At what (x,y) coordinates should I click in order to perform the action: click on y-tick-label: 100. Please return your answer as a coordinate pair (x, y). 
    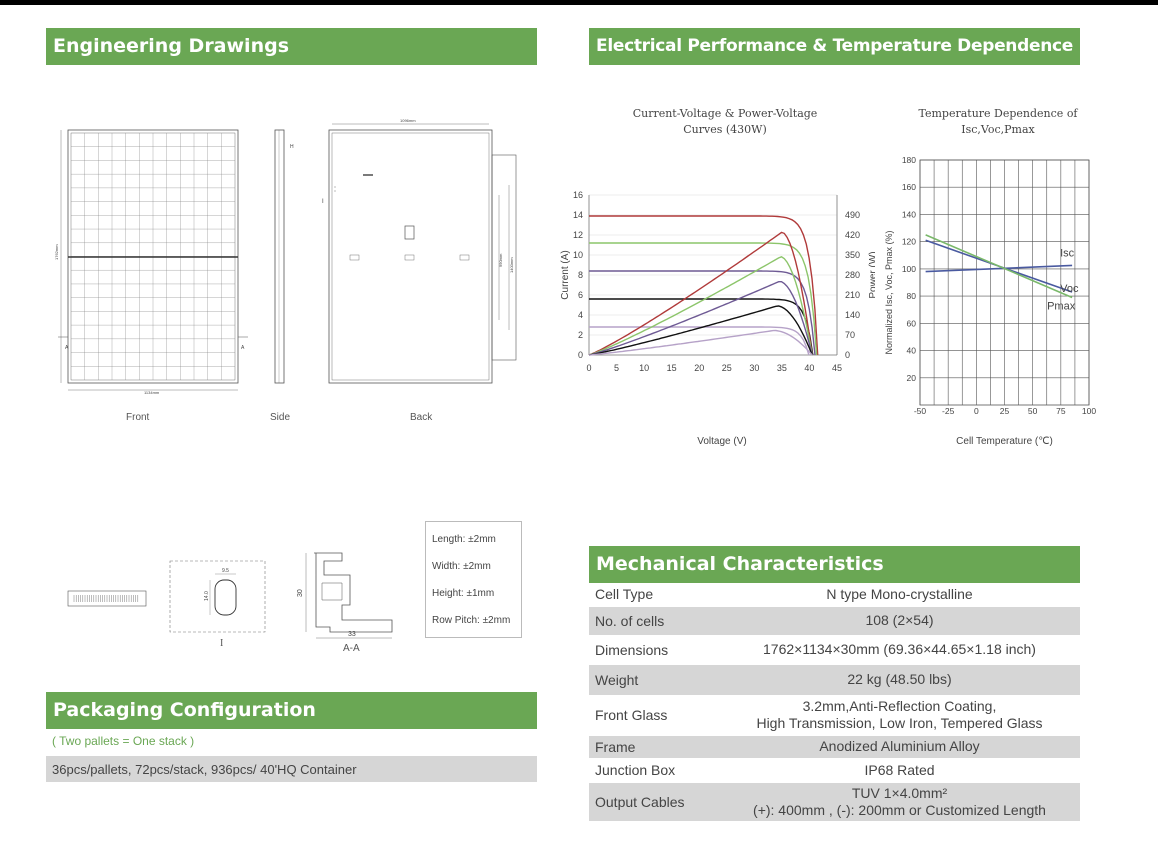
    Looking at the image, I should click on (909, 269).